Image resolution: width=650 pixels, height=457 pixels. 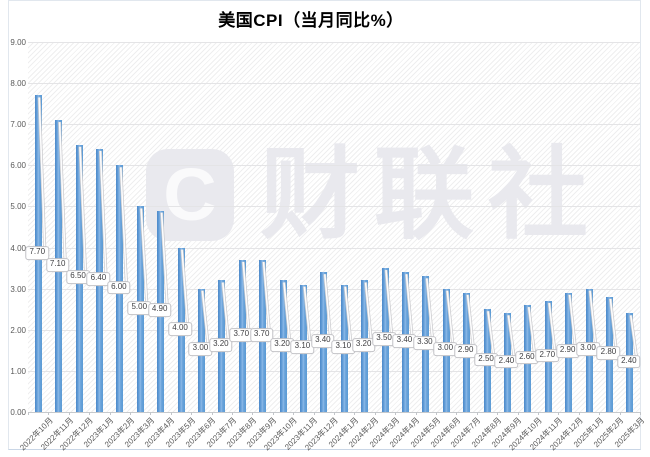 What do you see at coordinates (119, 287) in the screenshot?
I see `data-label: 6.00` at bounding box center [119, 287].